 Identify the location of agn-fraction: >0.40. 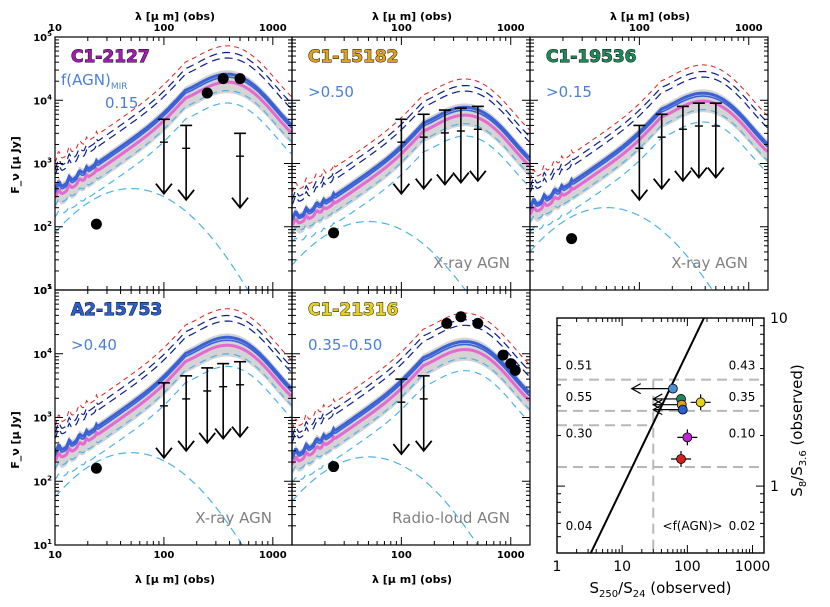
(94, 345).